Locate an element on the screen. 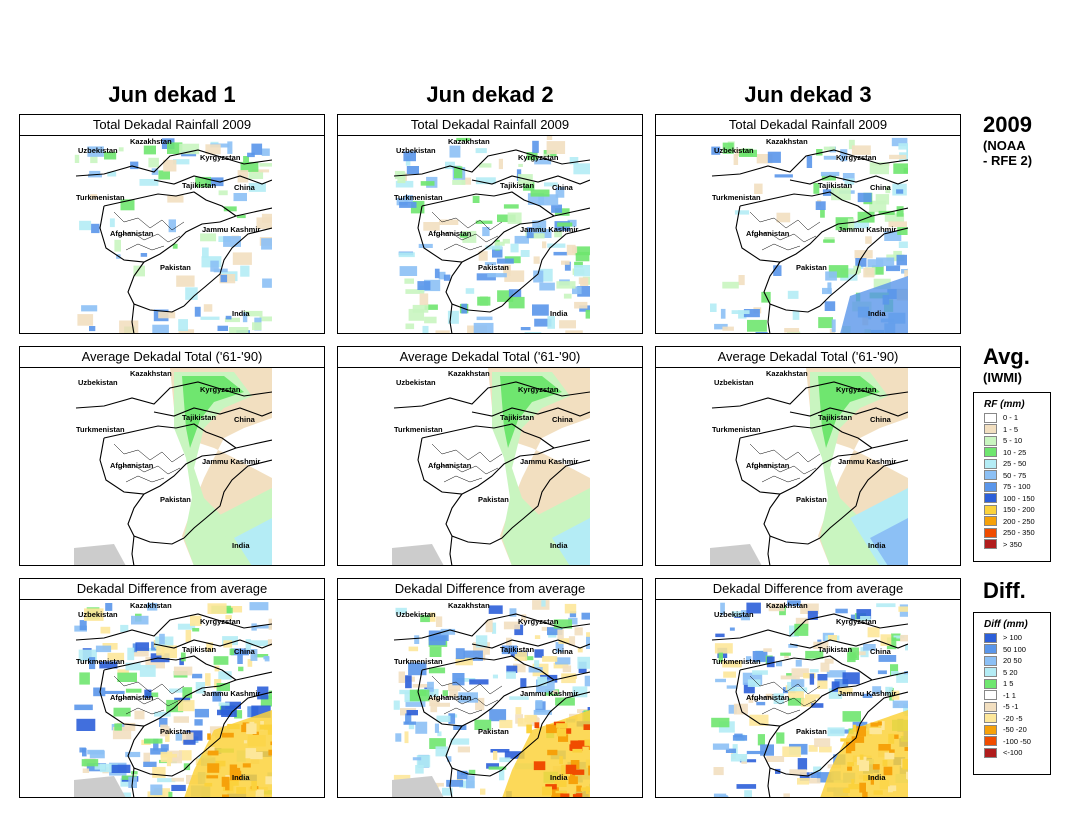 The width and height of the screenshot is (1070, 820). legend-label: > 350 is located at coordinates (1012, 544).